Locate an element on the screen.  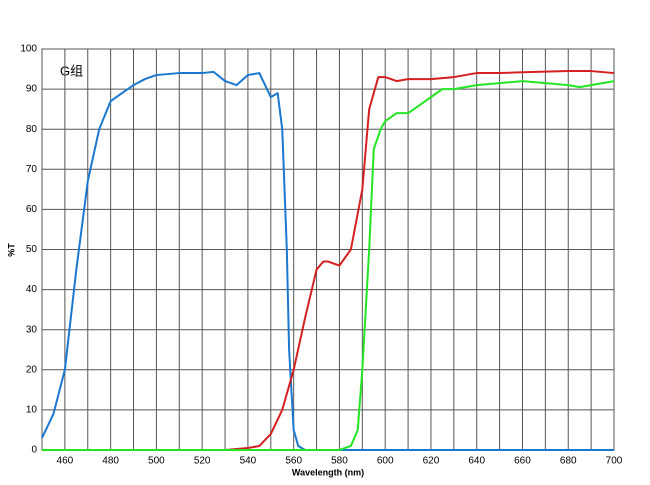
y-tick-label: 50 is located at coordinates (32, 249).